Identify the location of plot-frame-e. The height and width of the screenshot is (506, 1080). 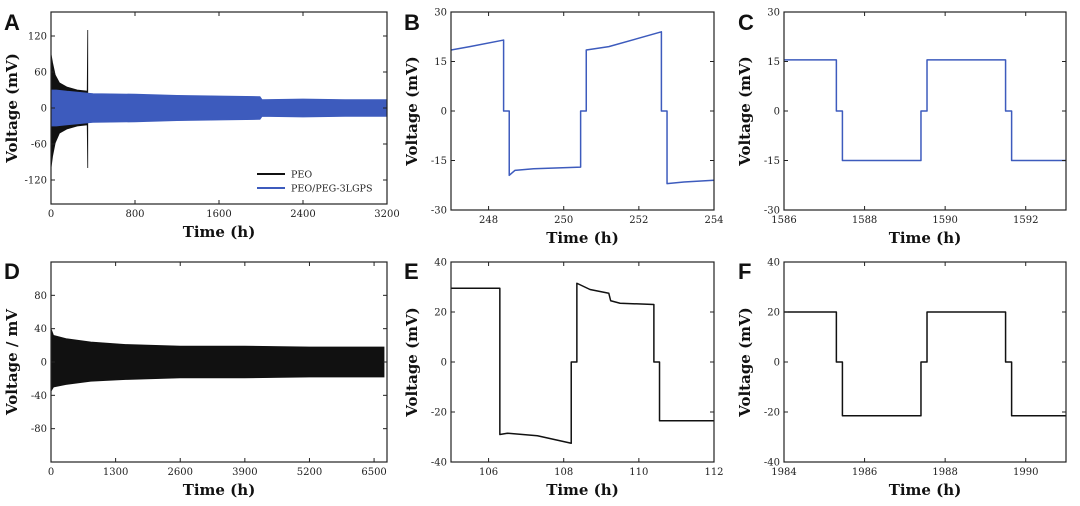
(582, 362).